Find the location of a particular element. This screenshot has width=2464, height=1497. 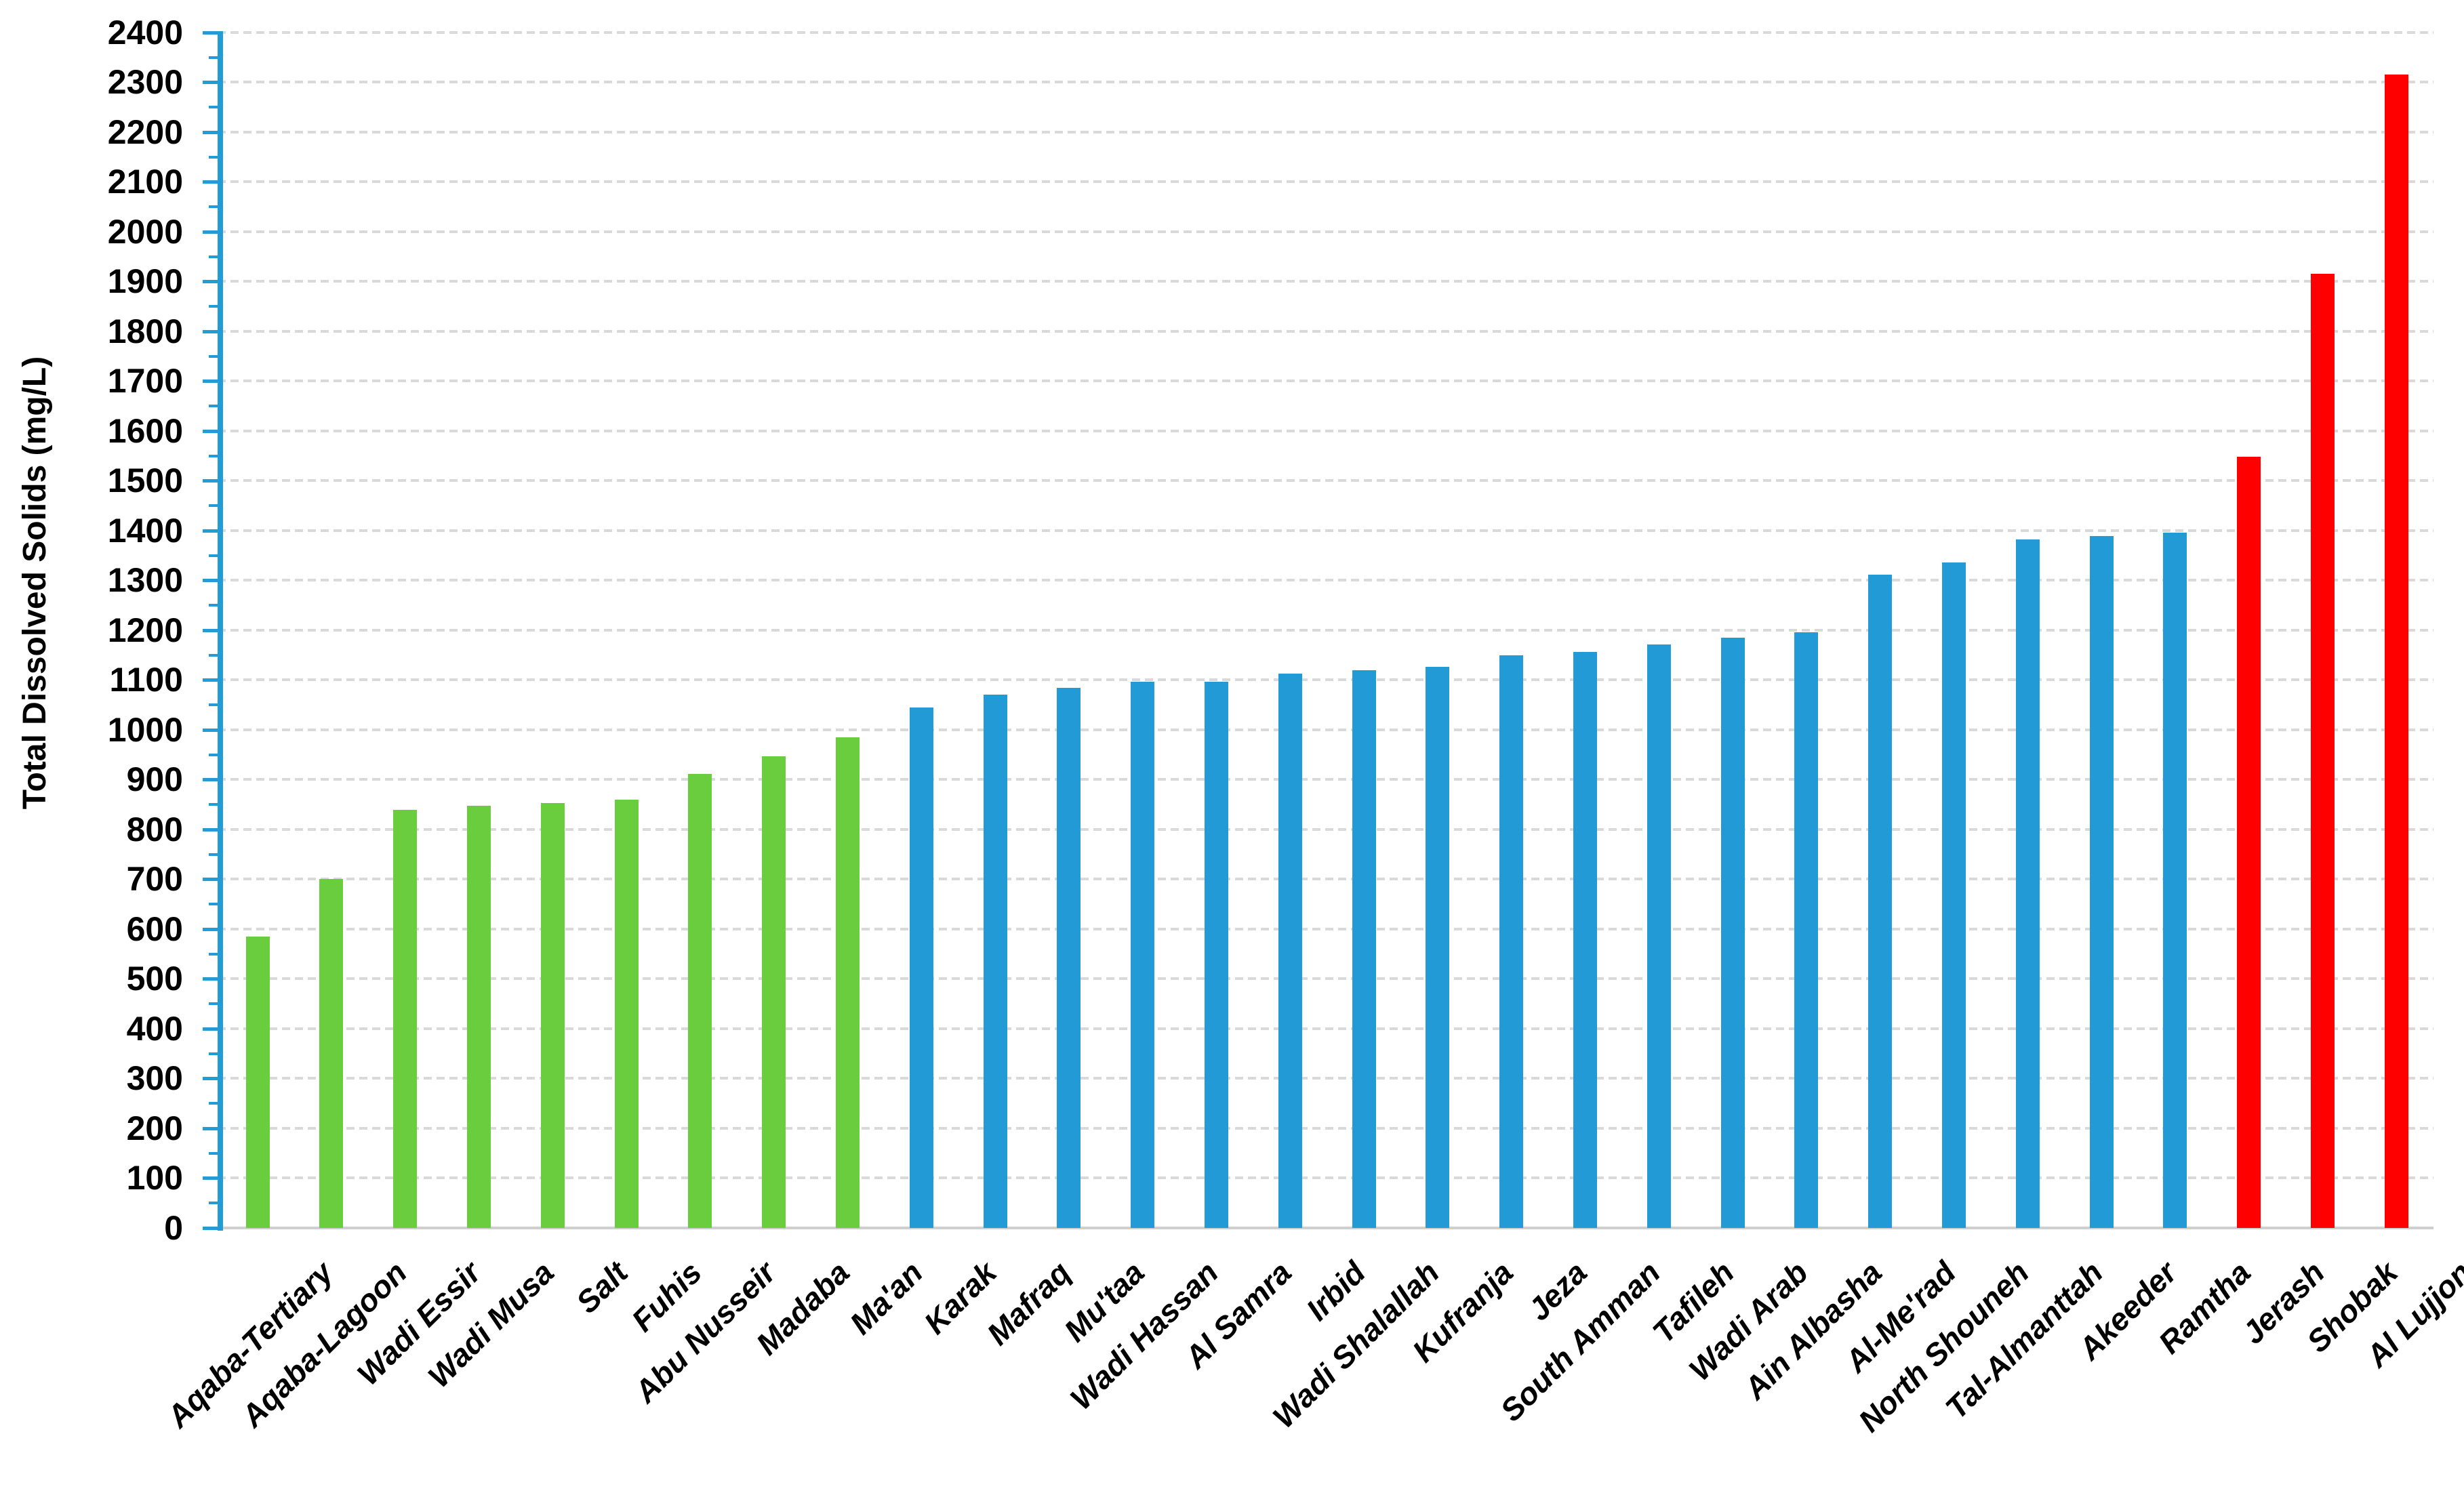

y-tick-label-1100: 1100 is located at coordinates (146, 680).